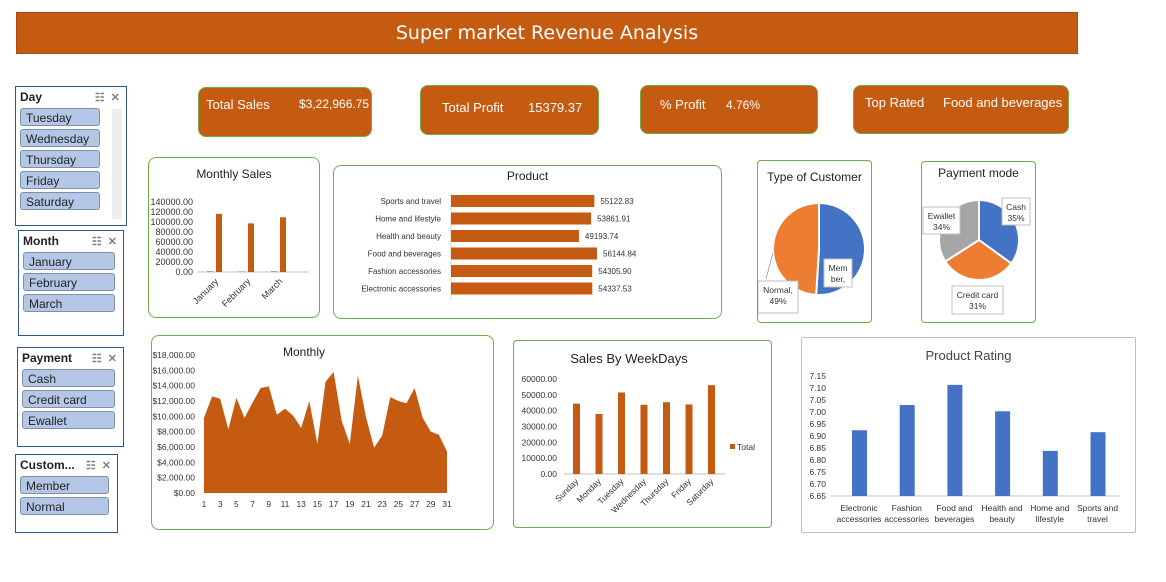  Describe the element at coordinates (68, 420) in the screenshot. I see `slicer-item-payment: Ewallet` at that location.